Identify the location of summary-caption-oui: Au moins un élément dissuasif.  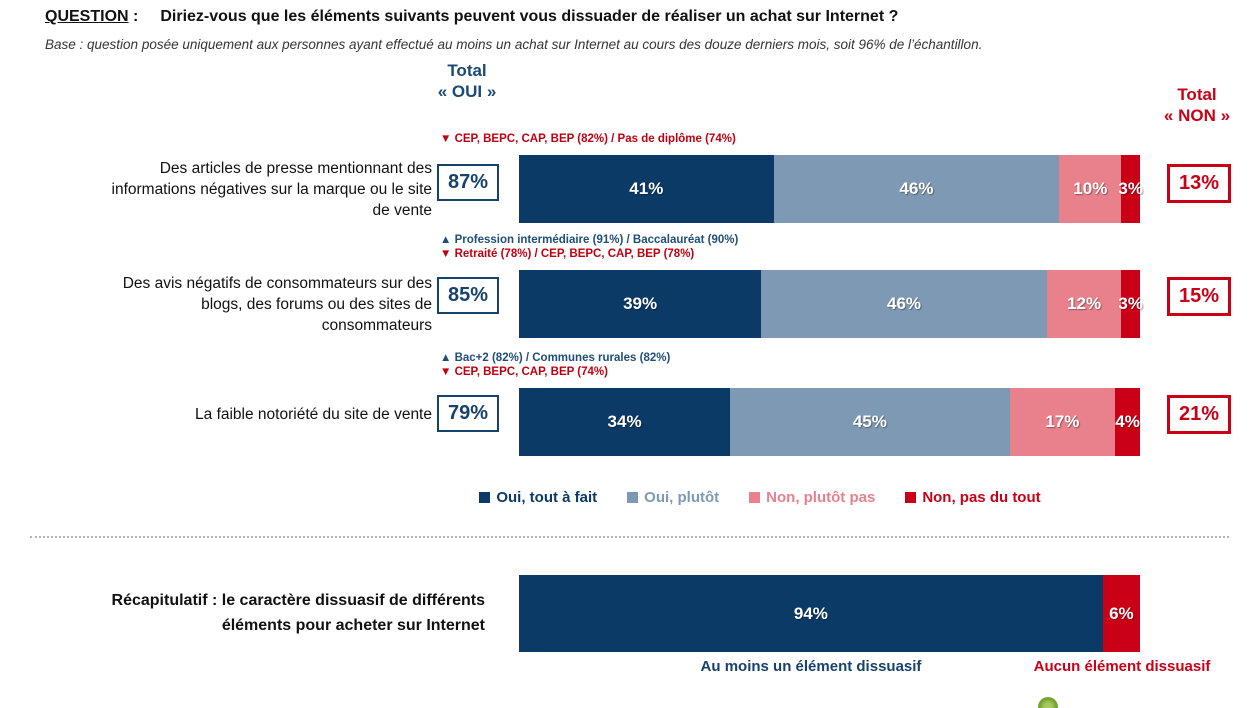
(811, 666).